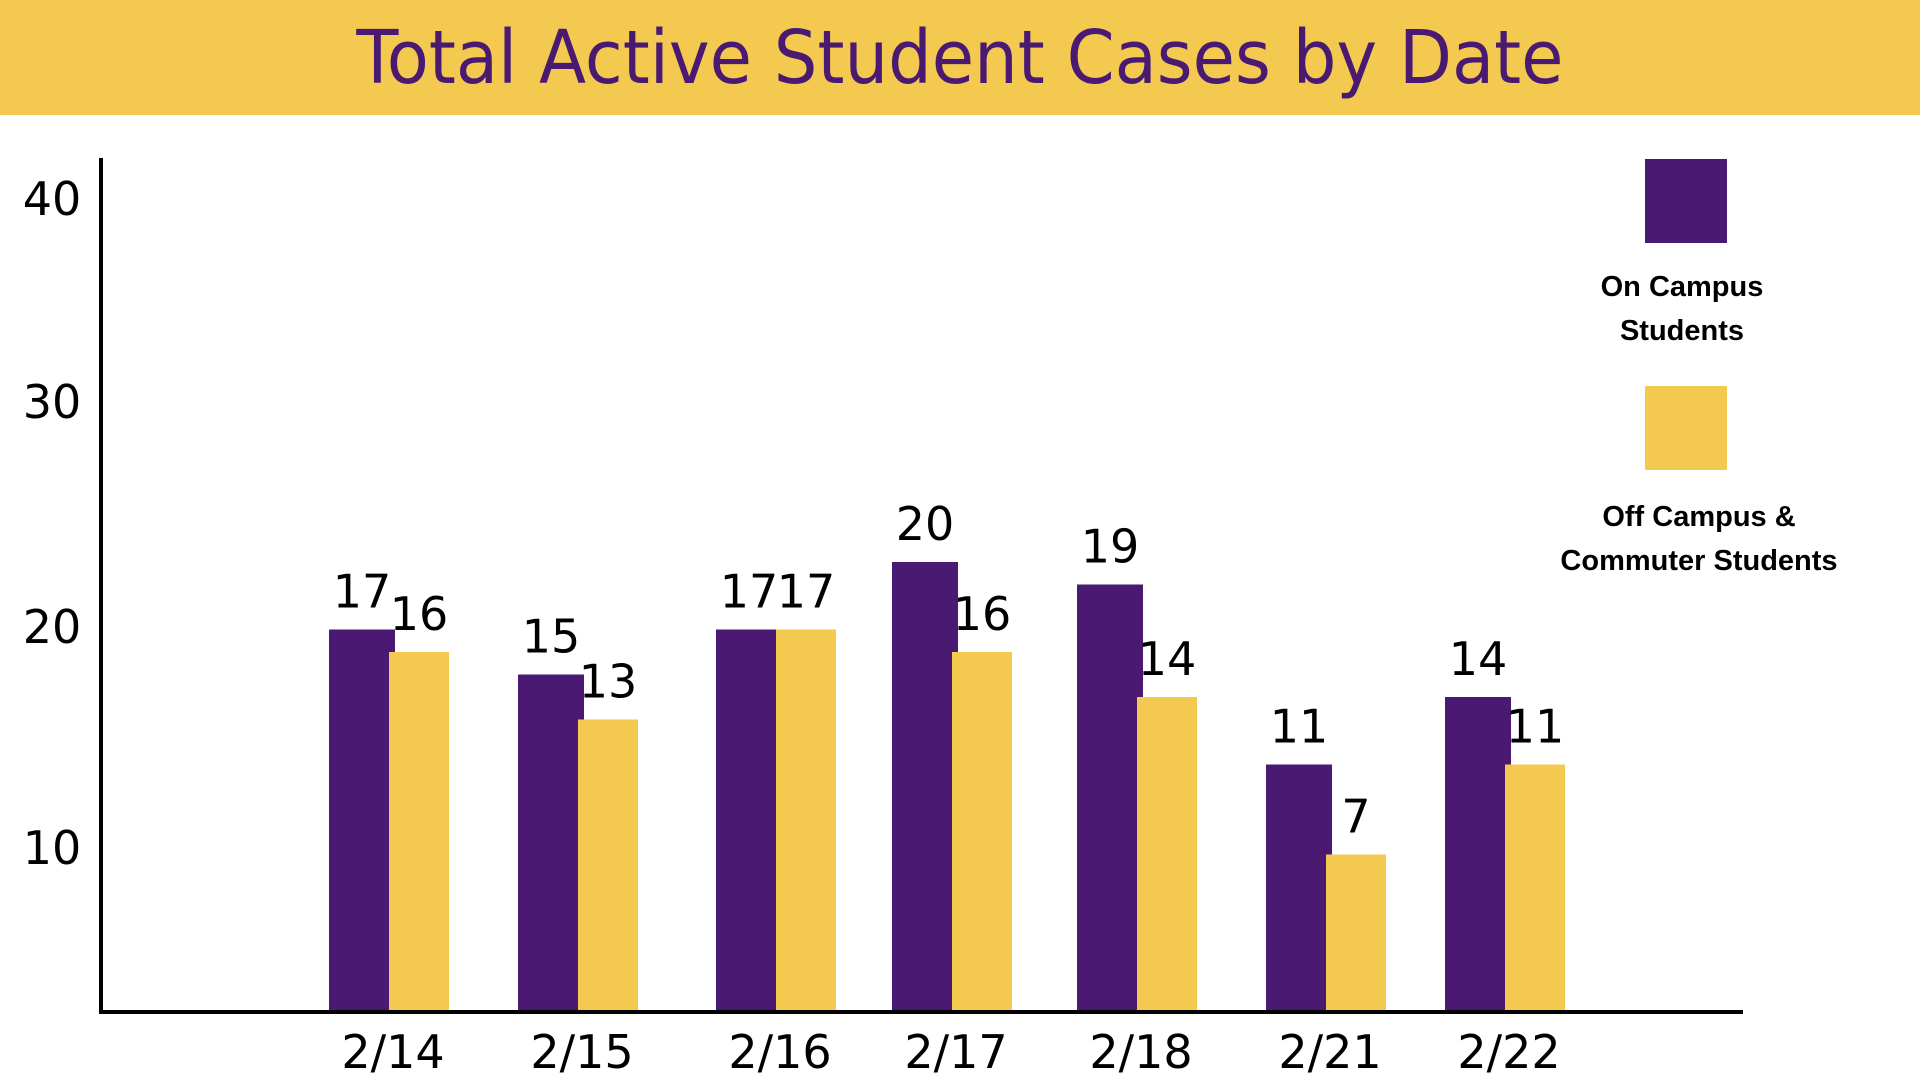 This screenshot has height=1080, width=1920. What do you see at coordinates (1686, 201) in the screenshot?
I see `legend-swatch-on-campus` at bounding box center [1686, 201].